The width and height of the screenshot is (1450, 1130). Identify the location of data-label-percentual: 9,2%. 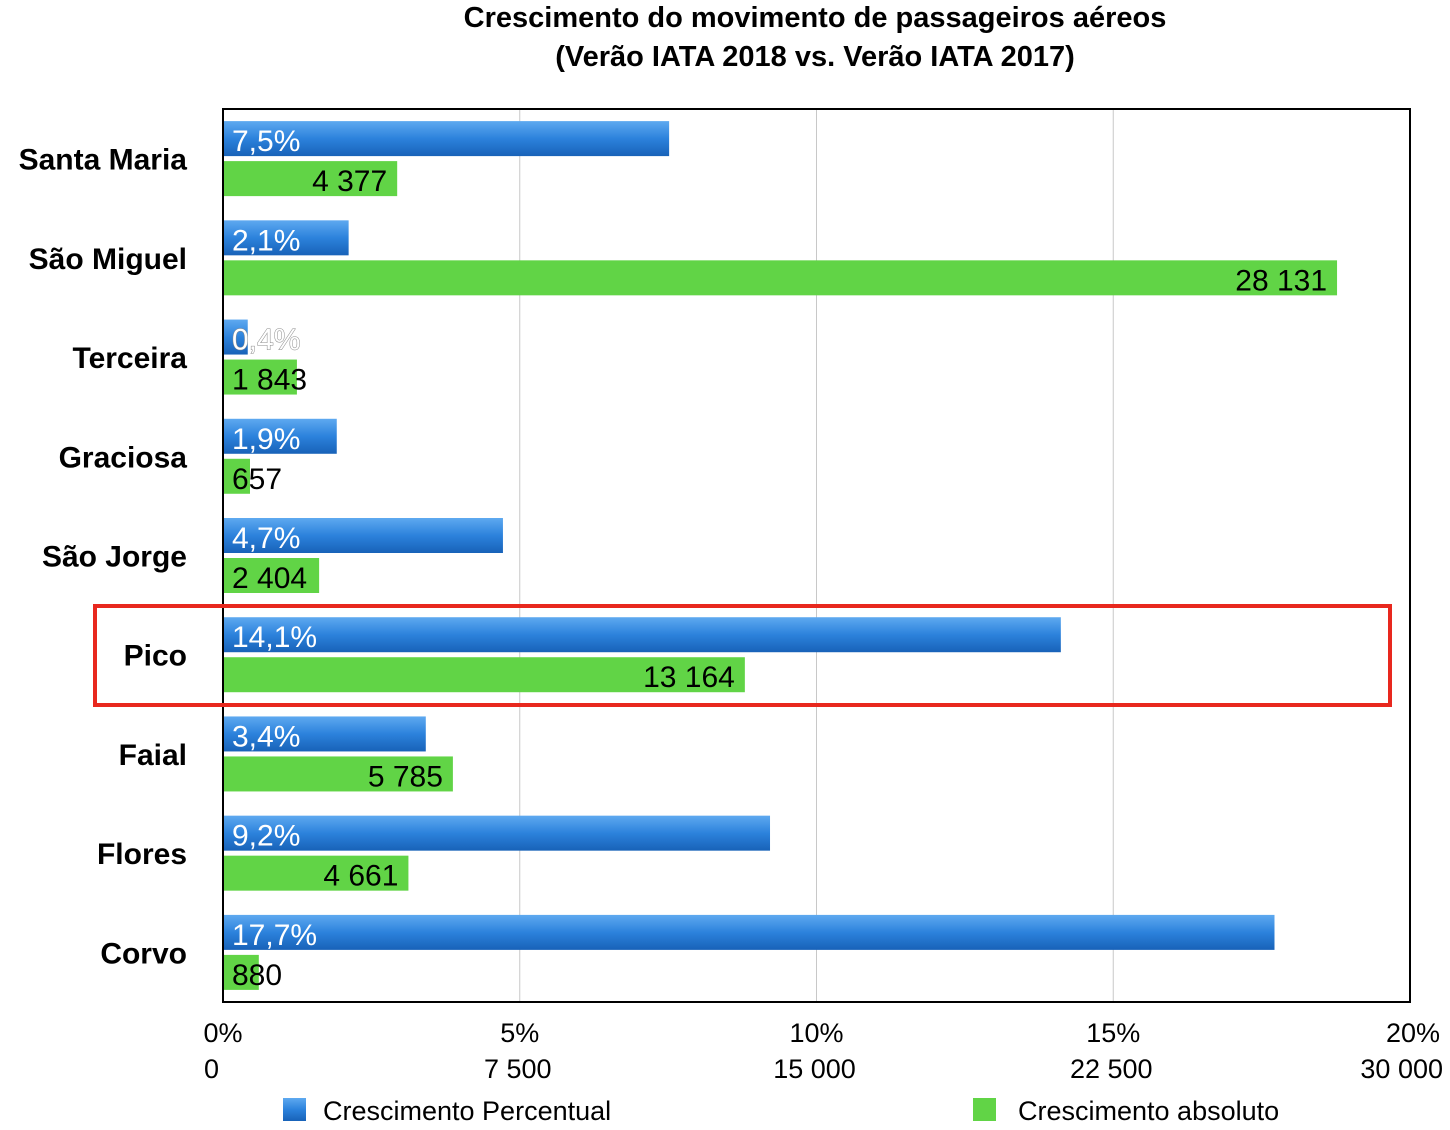
(266, 836).